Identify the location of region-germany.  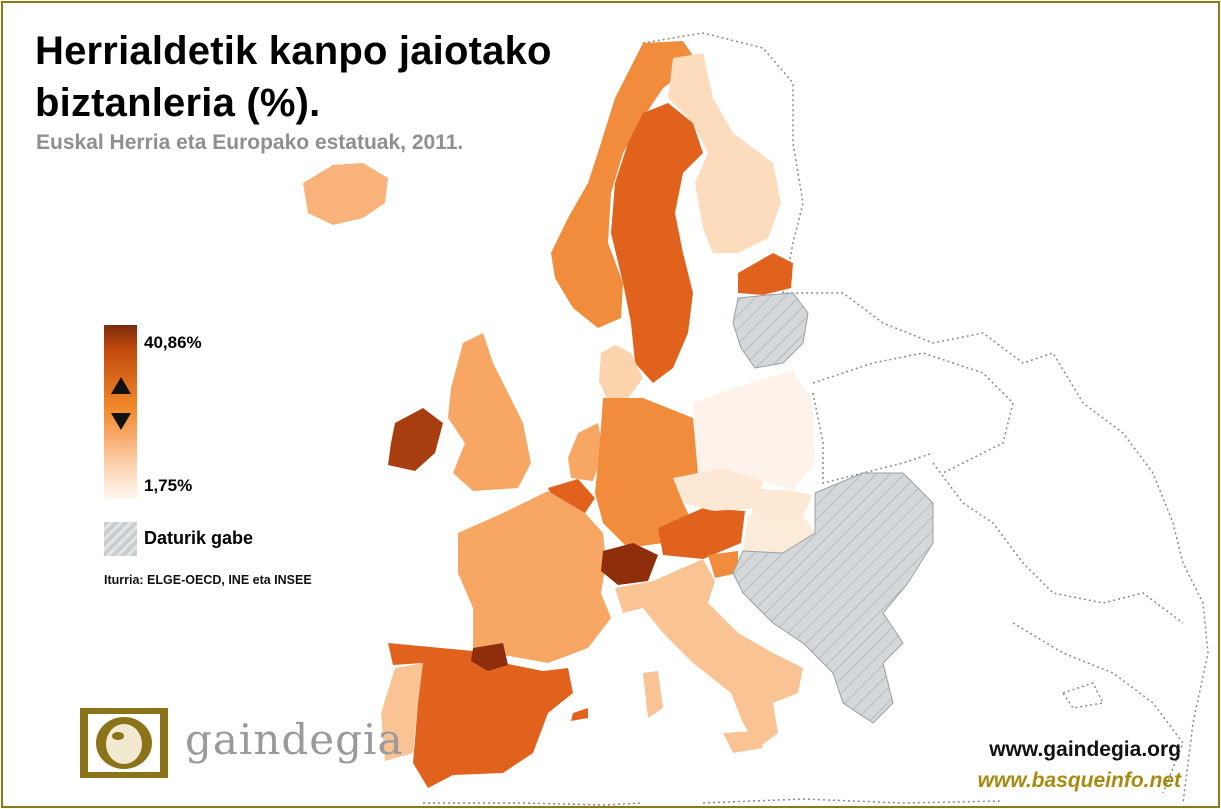
(646, 473).